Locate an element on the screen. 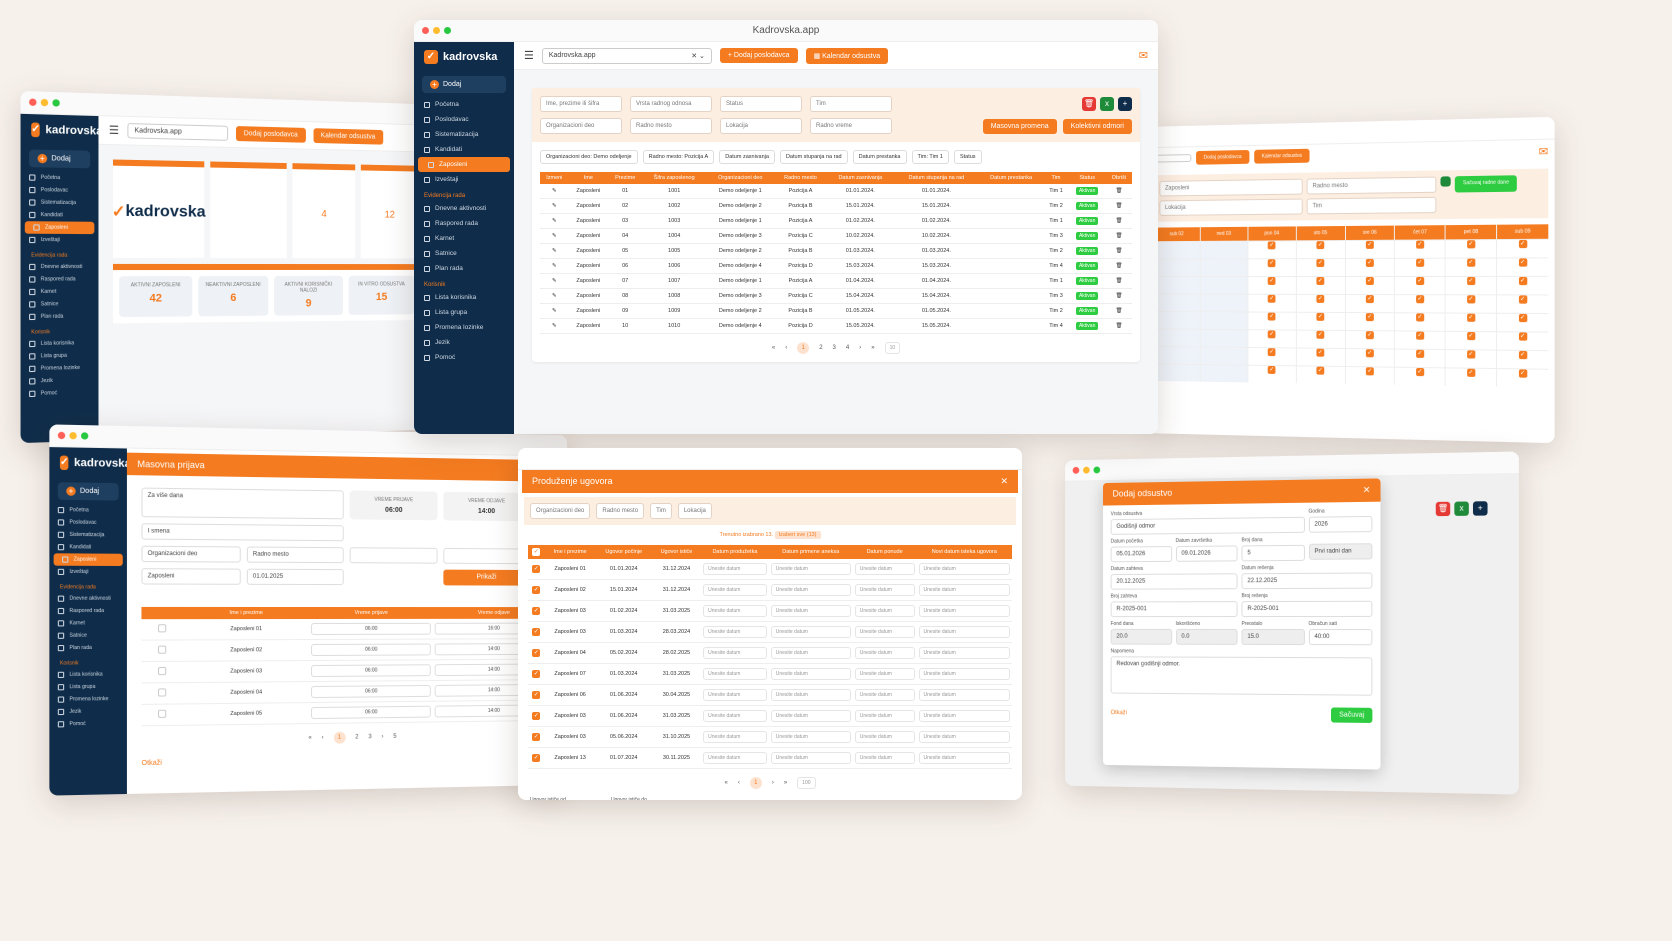 The width and height of the screenshot is (1672, 941). sidebar-item: Poslodavac is located at coordinates (464, 119).